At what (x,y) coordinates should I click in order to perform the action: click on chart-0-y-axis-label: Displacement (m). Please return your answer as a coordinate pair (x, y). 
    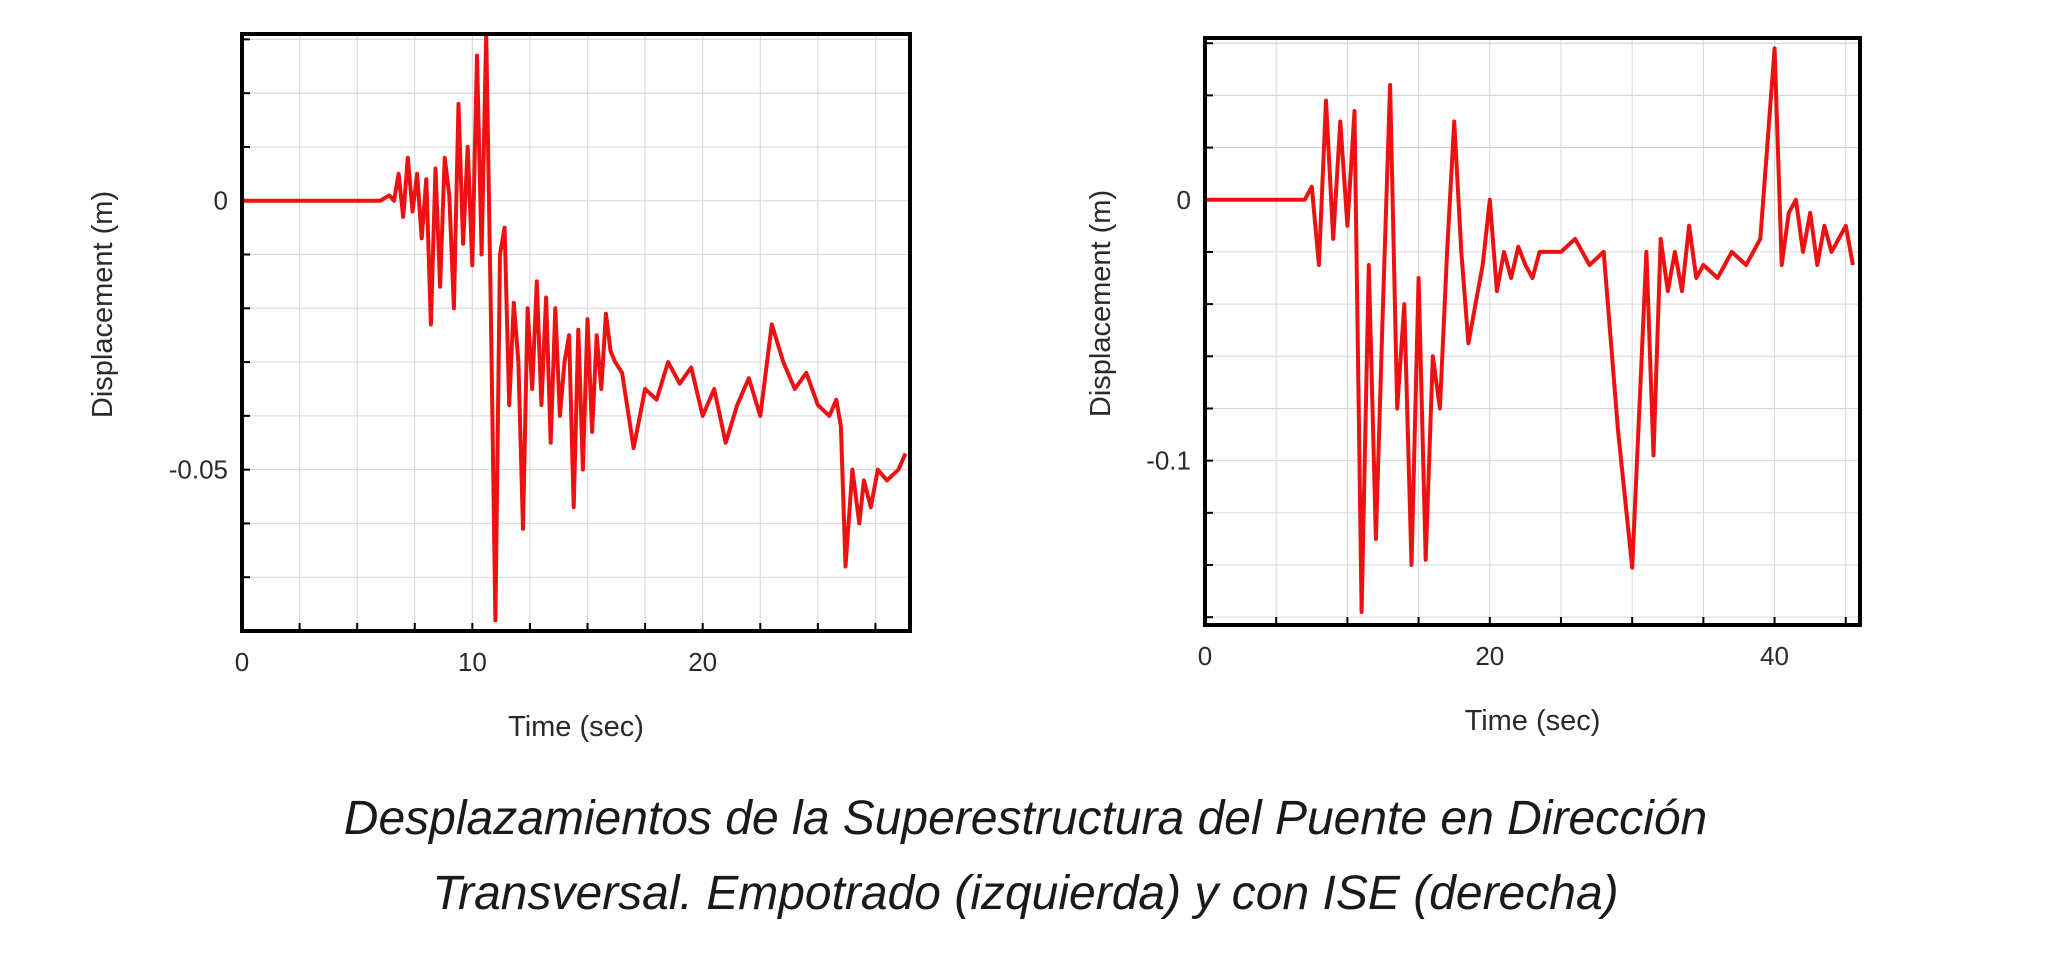
    Looking at the image, I should click on (103, 304).